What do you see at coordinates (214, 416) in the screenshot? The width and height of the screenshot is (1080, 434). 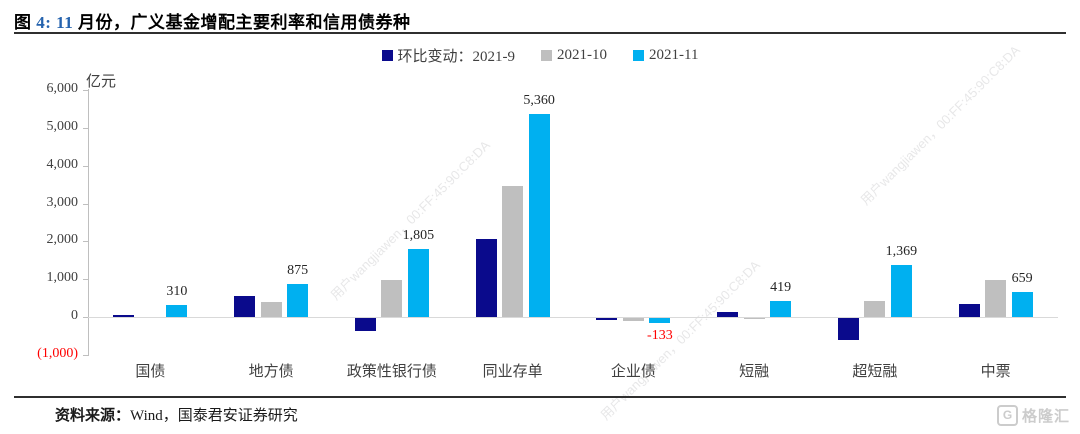 I see `source-text: Wind，国泰君安证券研究` at bounding box center [214, 416].